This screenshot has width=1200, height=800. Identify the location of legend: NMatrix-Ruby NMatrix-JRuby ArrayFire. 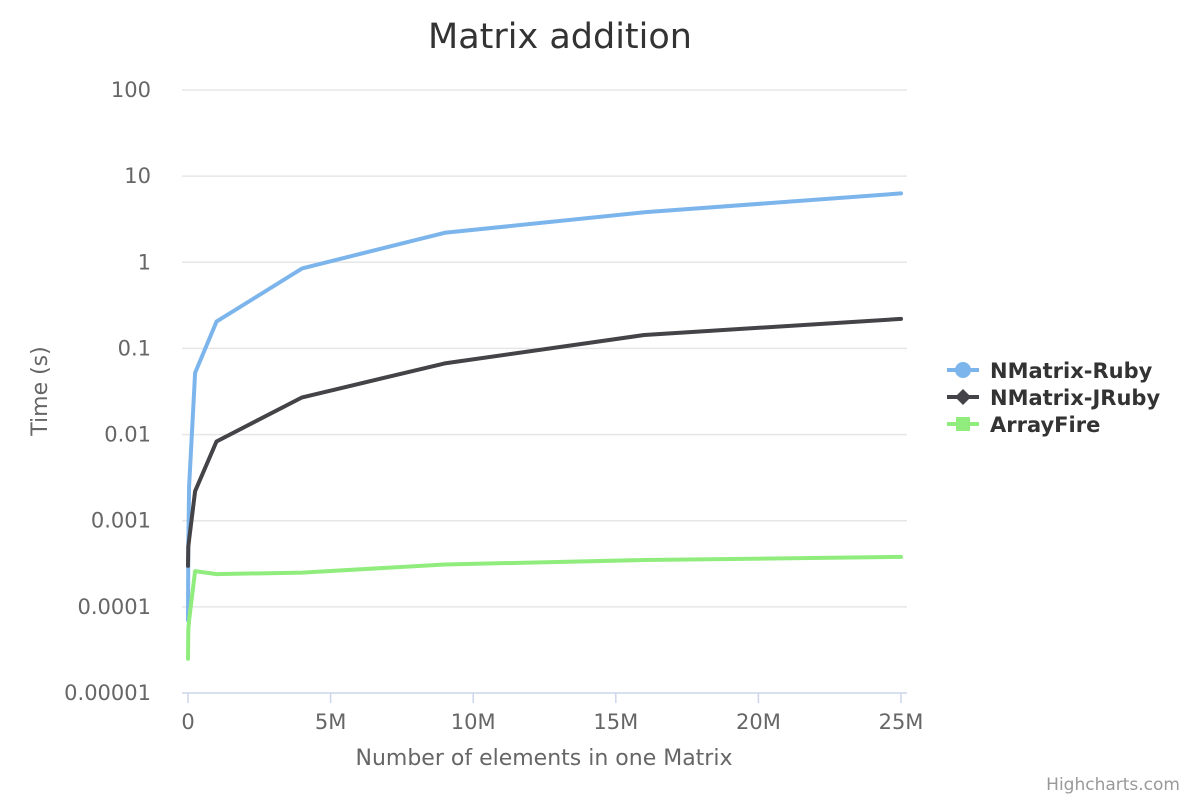
(1053, 398).